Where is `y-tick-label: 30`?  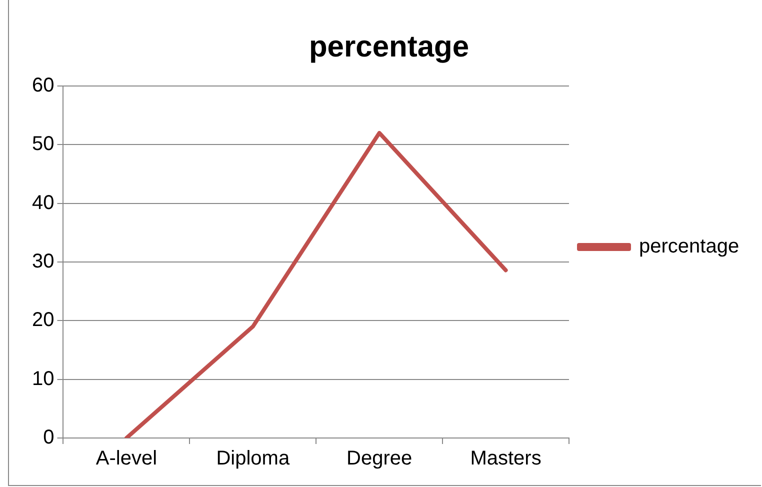
y-tick-label: 30 is located at coordinates (43, 261).